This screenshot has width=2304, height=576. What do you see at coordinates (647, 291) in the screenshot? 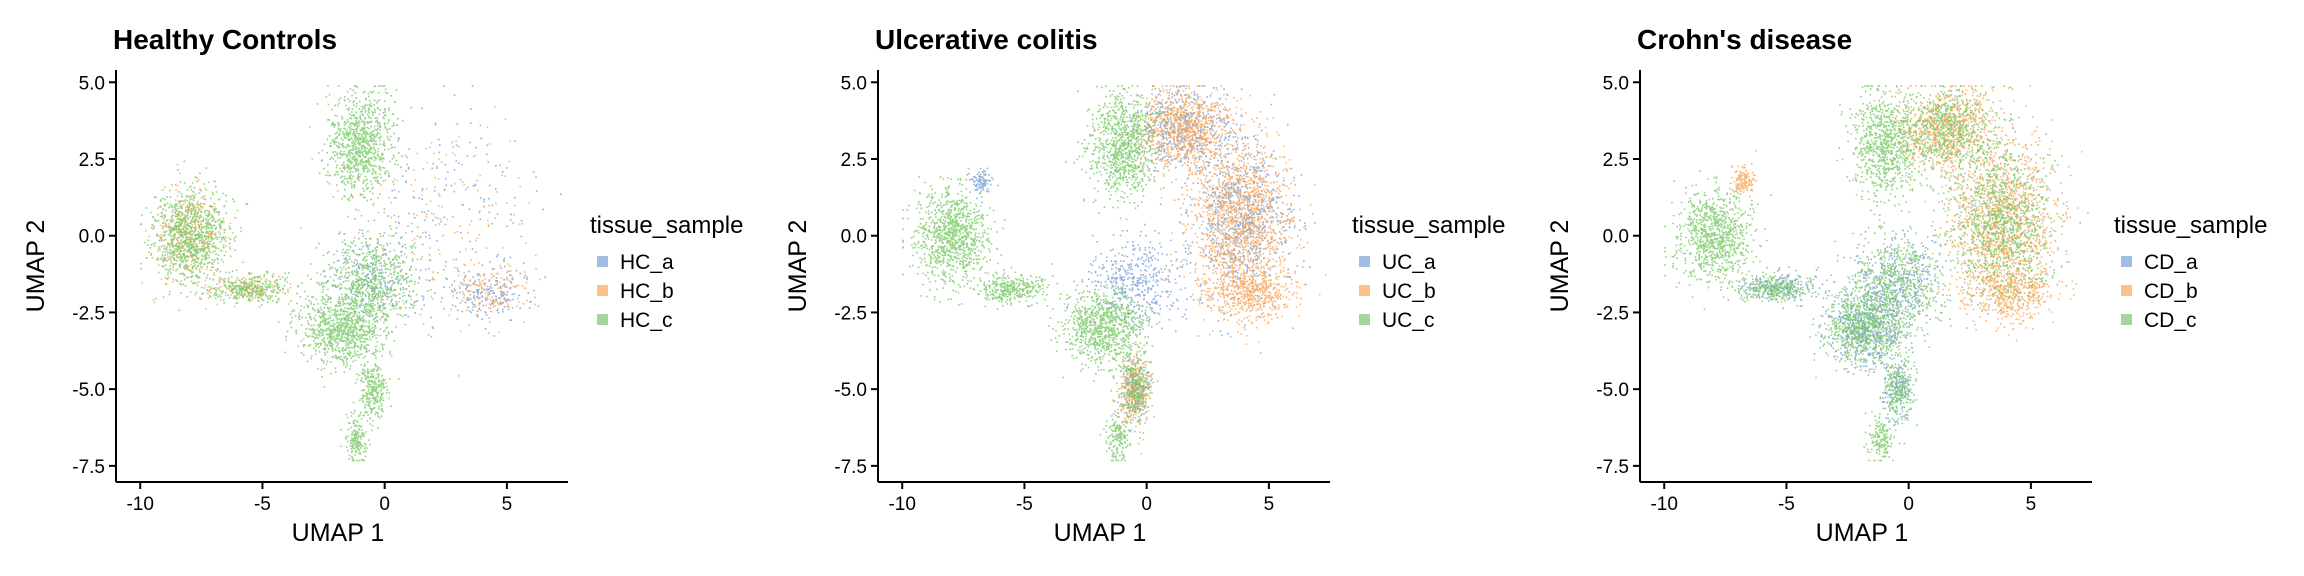
I see `legend-label: HC_b` at bounding box center [647, 291].